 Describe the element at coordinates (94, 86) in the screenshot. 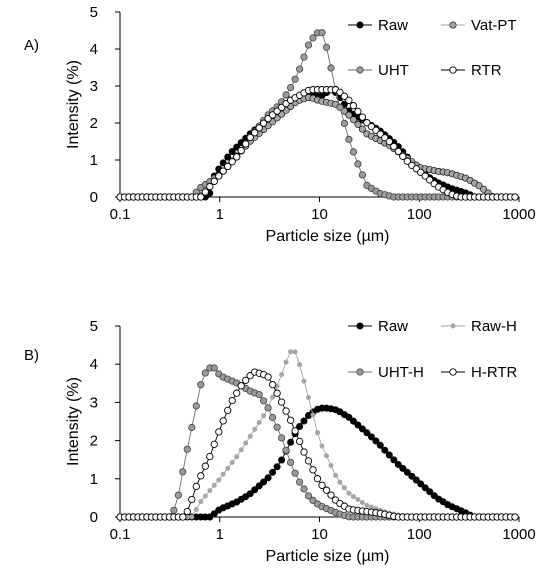

I see `y-tick-label: 3` at that location.